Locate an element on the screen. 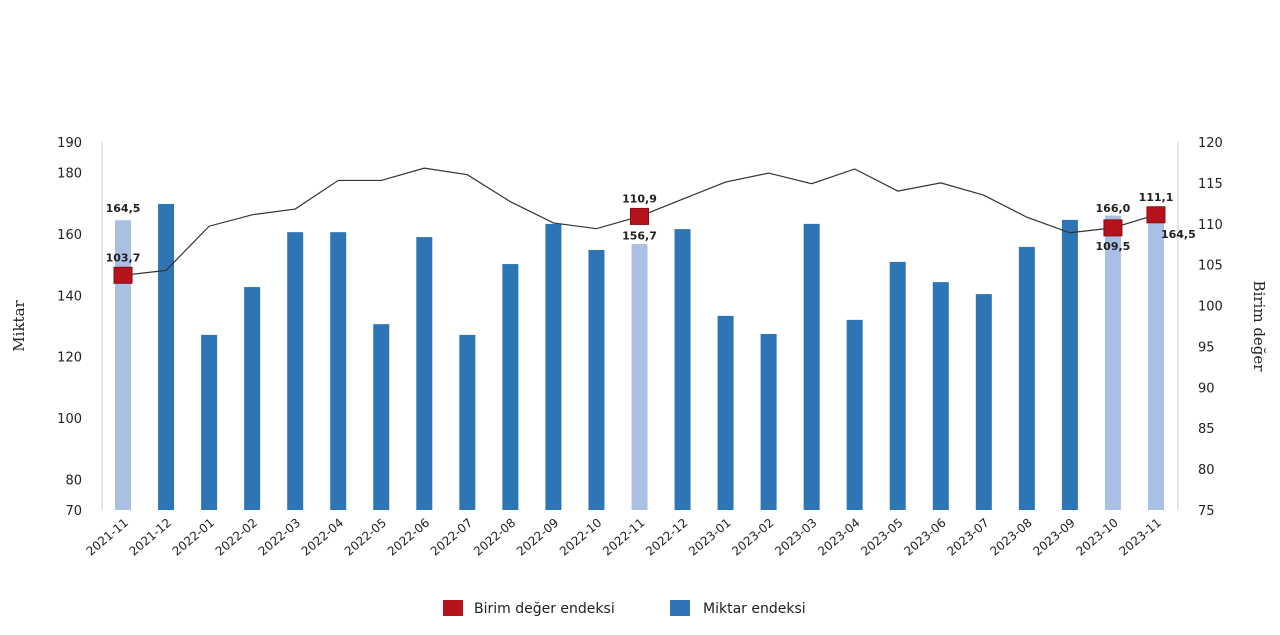 This screenshot has height=635, width=1280. data-label: 109,5 is located at coordinates (1113, 246).